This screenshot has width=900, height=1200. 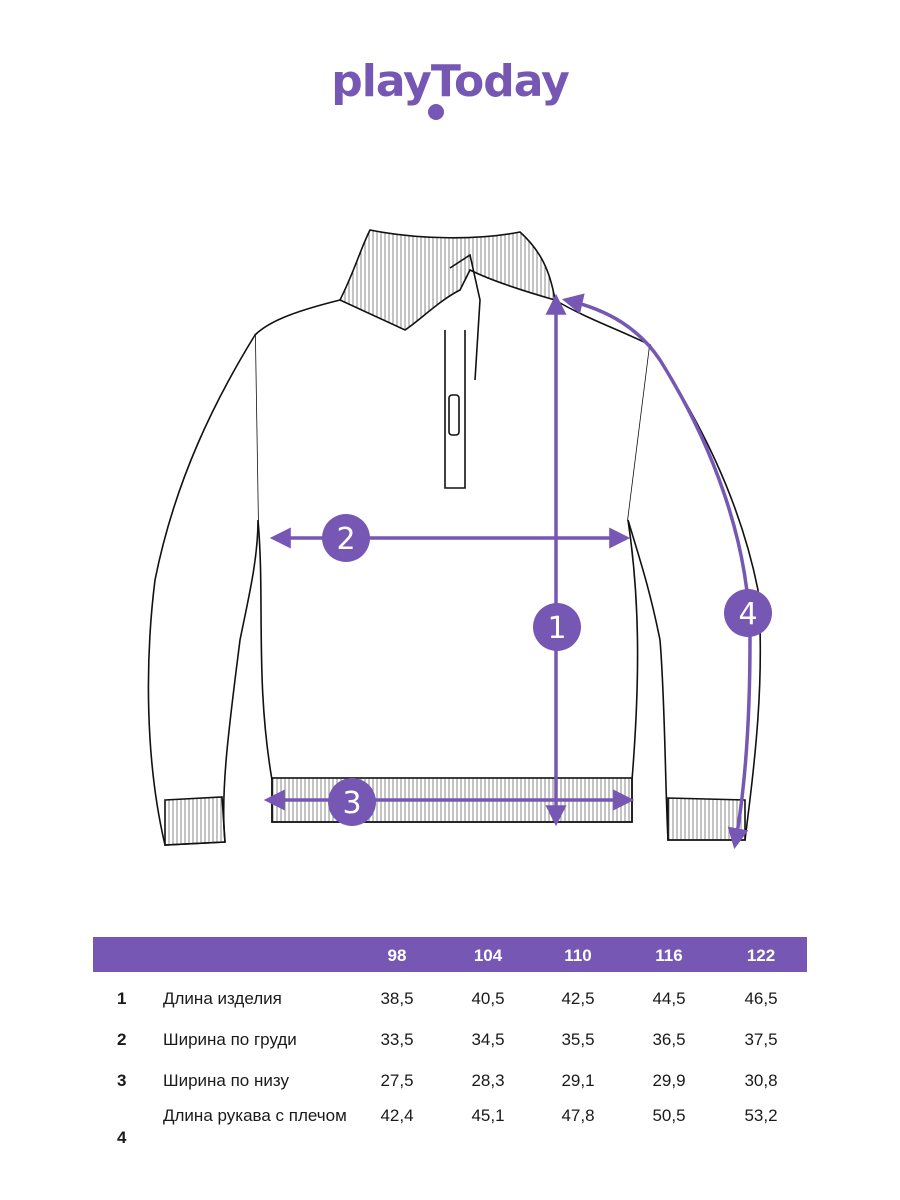 What do you see at coordinates (488, 1115) in the screenshot?
I see `cell-value: 45,1` at bounding box center [488, 1115].